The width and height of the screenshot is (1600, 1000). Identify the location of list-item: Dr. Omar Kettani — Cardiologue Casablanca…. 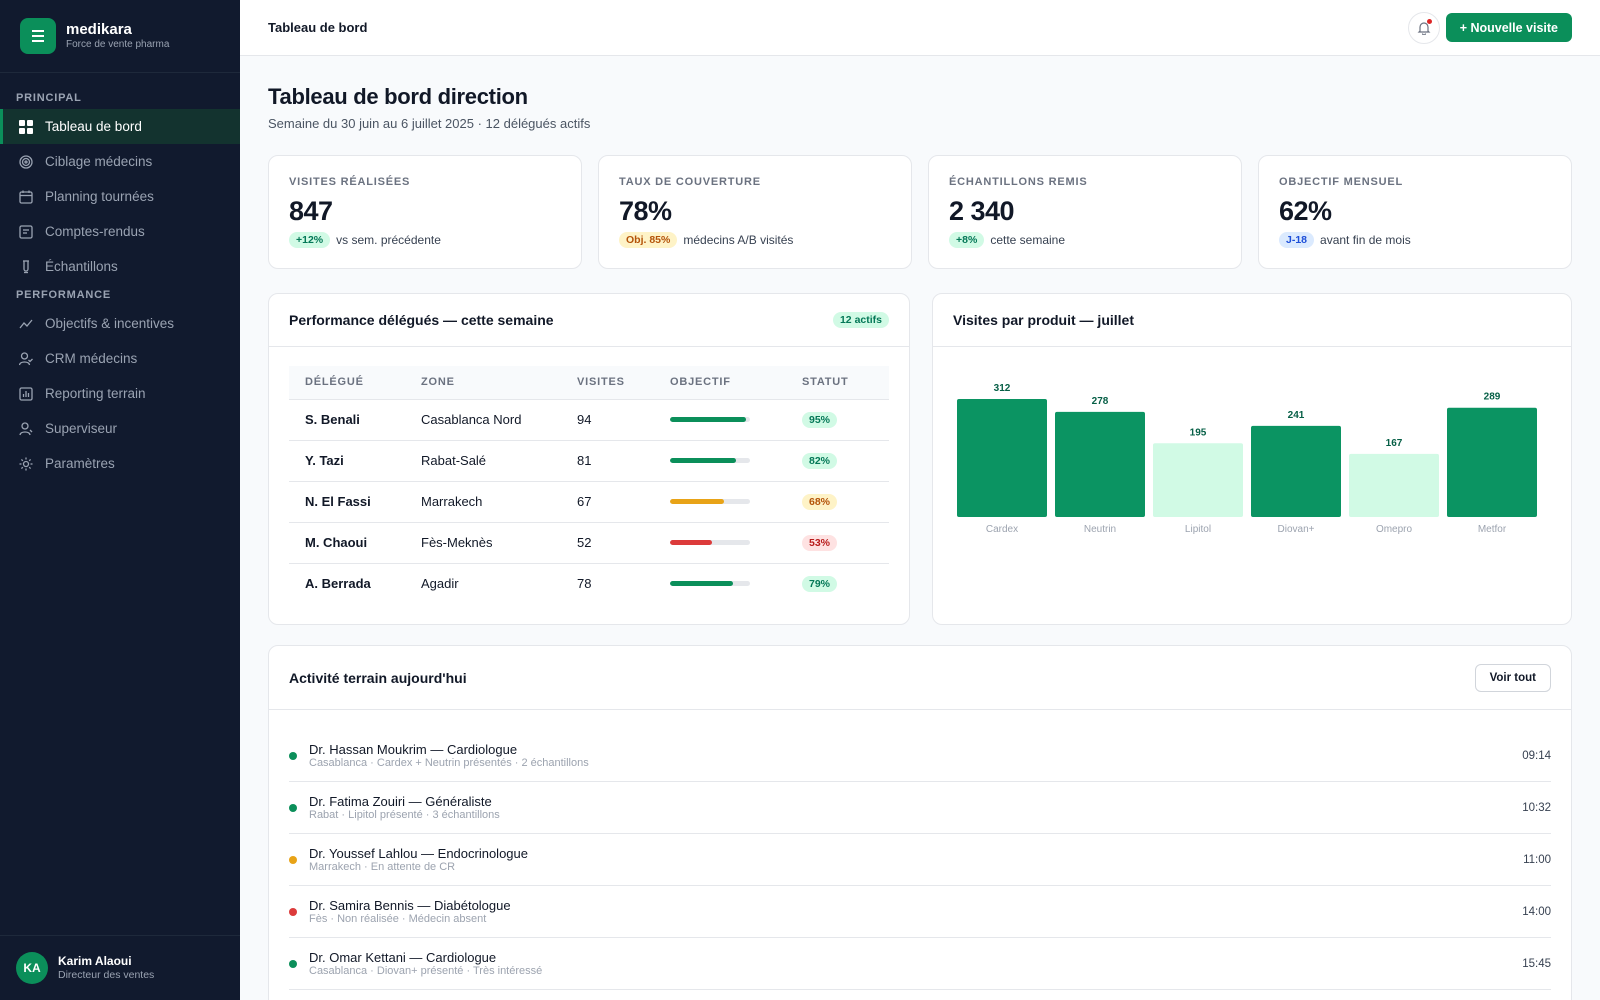
(920, 964).